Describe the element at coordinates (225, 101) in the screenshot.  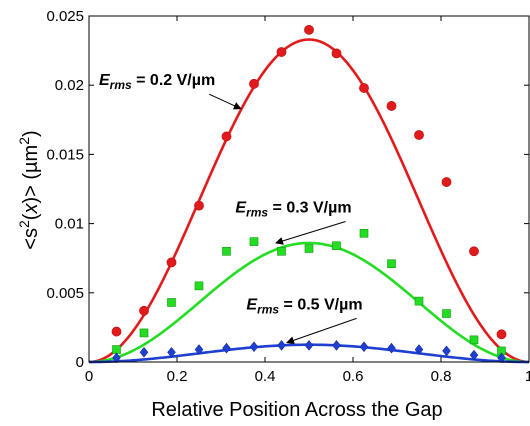
I see `series-0-arrow` at that location.